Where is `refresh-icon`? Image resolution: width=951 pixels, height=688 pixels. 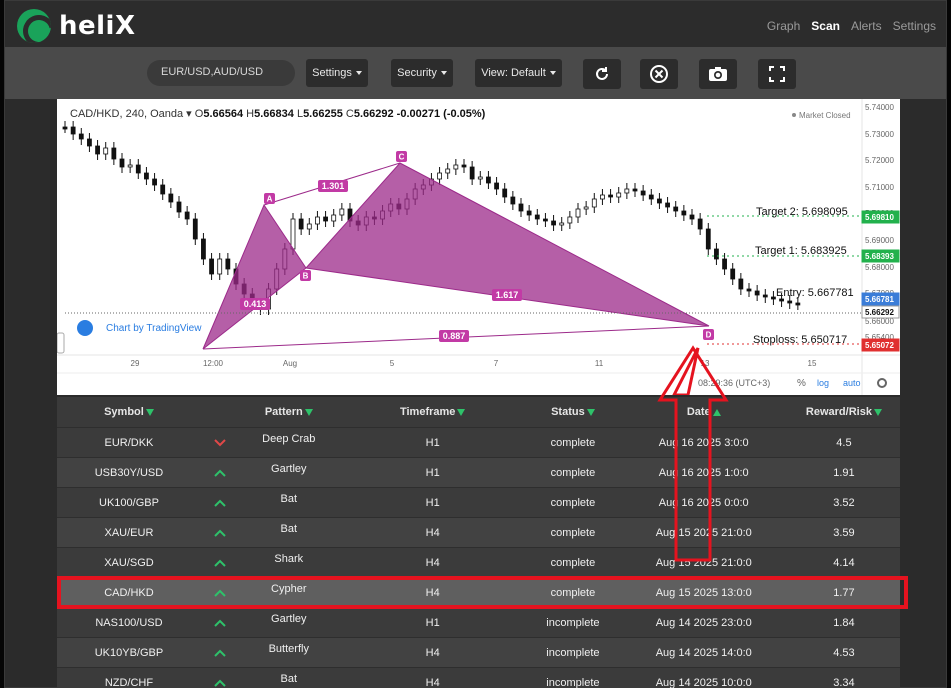 refresh-icon is located at coordinates (602, 73).